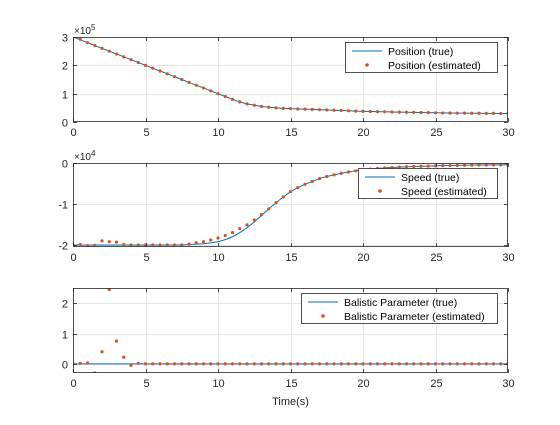 This screenshot has width=560, height=425. What do you see at coordinates (290, 76) in the screenshot?
I see `data-layer` at bounding box center [290, 76].